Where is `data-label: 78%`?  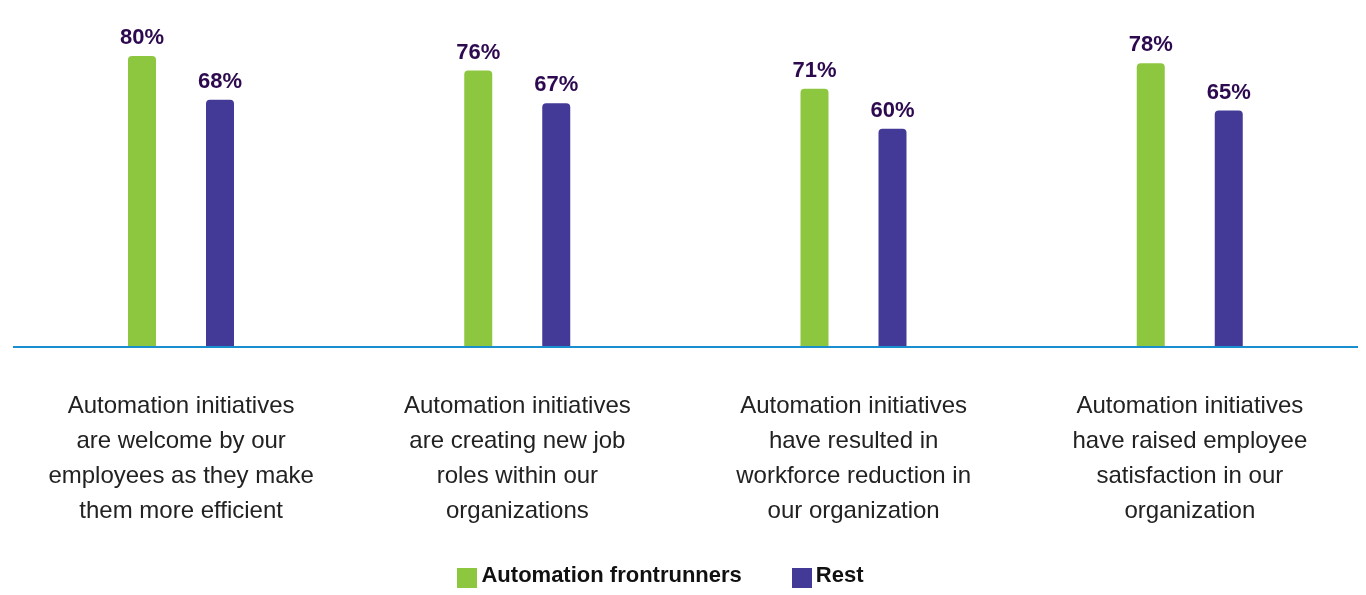
data-label: 78% is located at coordinates (1150, 44).